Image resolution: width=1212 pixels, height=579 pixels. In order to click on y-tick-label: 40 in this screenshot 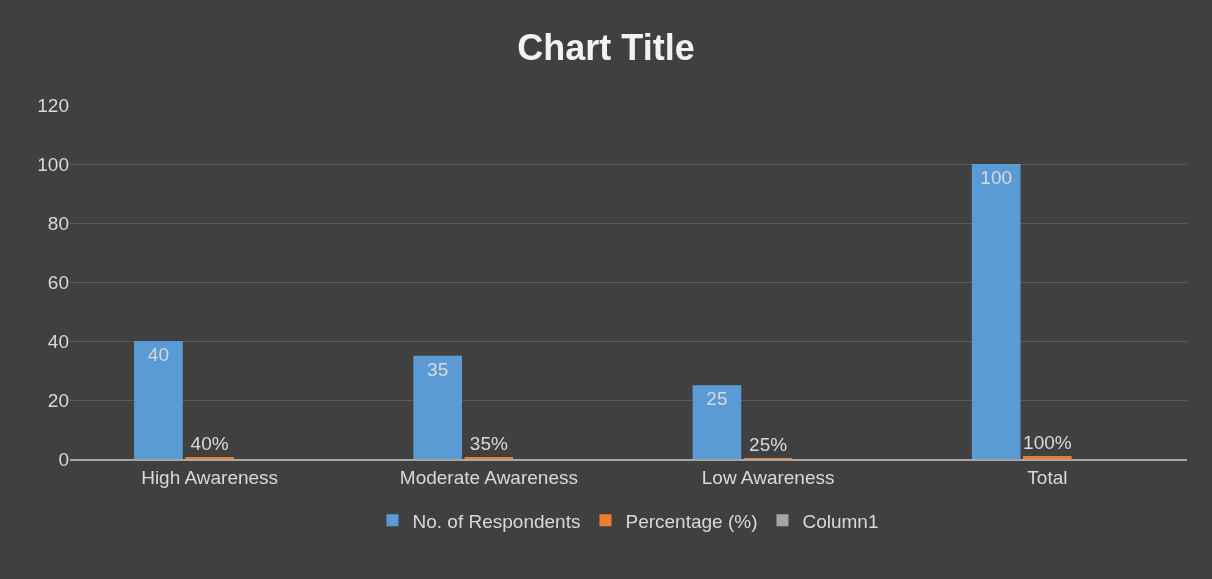, I will do `click(58, 341)`.